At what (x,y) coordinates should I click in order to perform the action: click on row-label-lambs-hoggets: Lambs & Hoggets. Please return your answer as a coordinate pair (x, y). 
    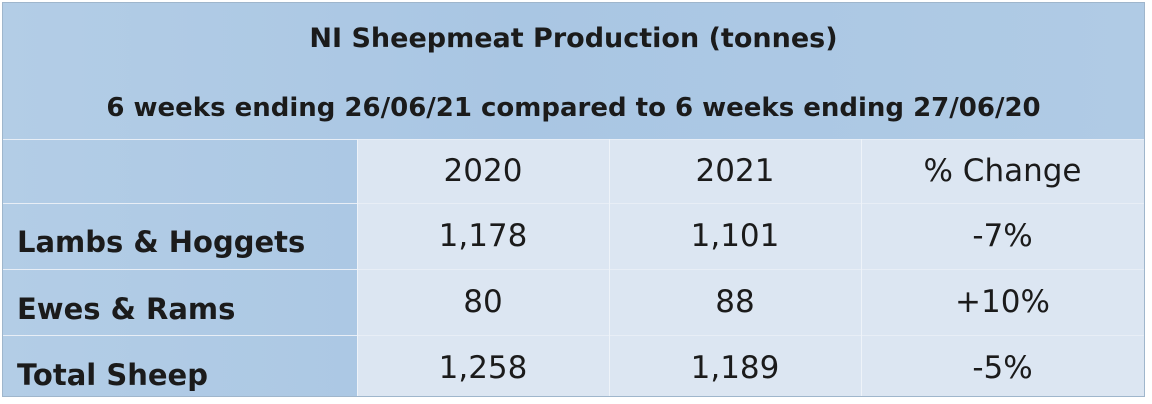
    Looking at the image, I should click on (161, 242).